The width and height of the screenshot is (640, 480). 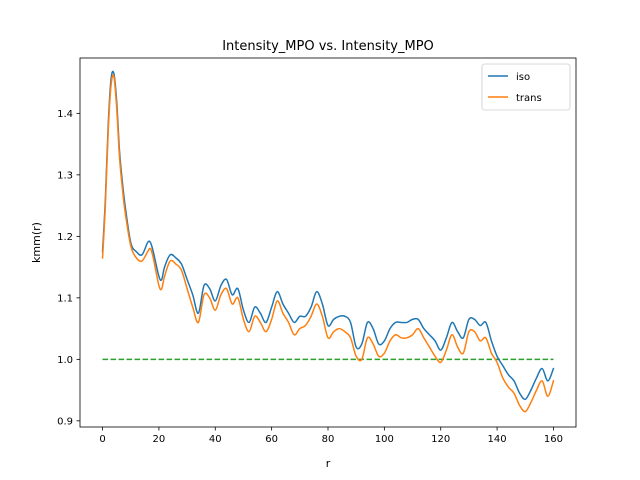 What do you see at coordinates (65, 175) in the screenshot?
I see `y-tick-label: 1.3` at bounding box center [65, 175].